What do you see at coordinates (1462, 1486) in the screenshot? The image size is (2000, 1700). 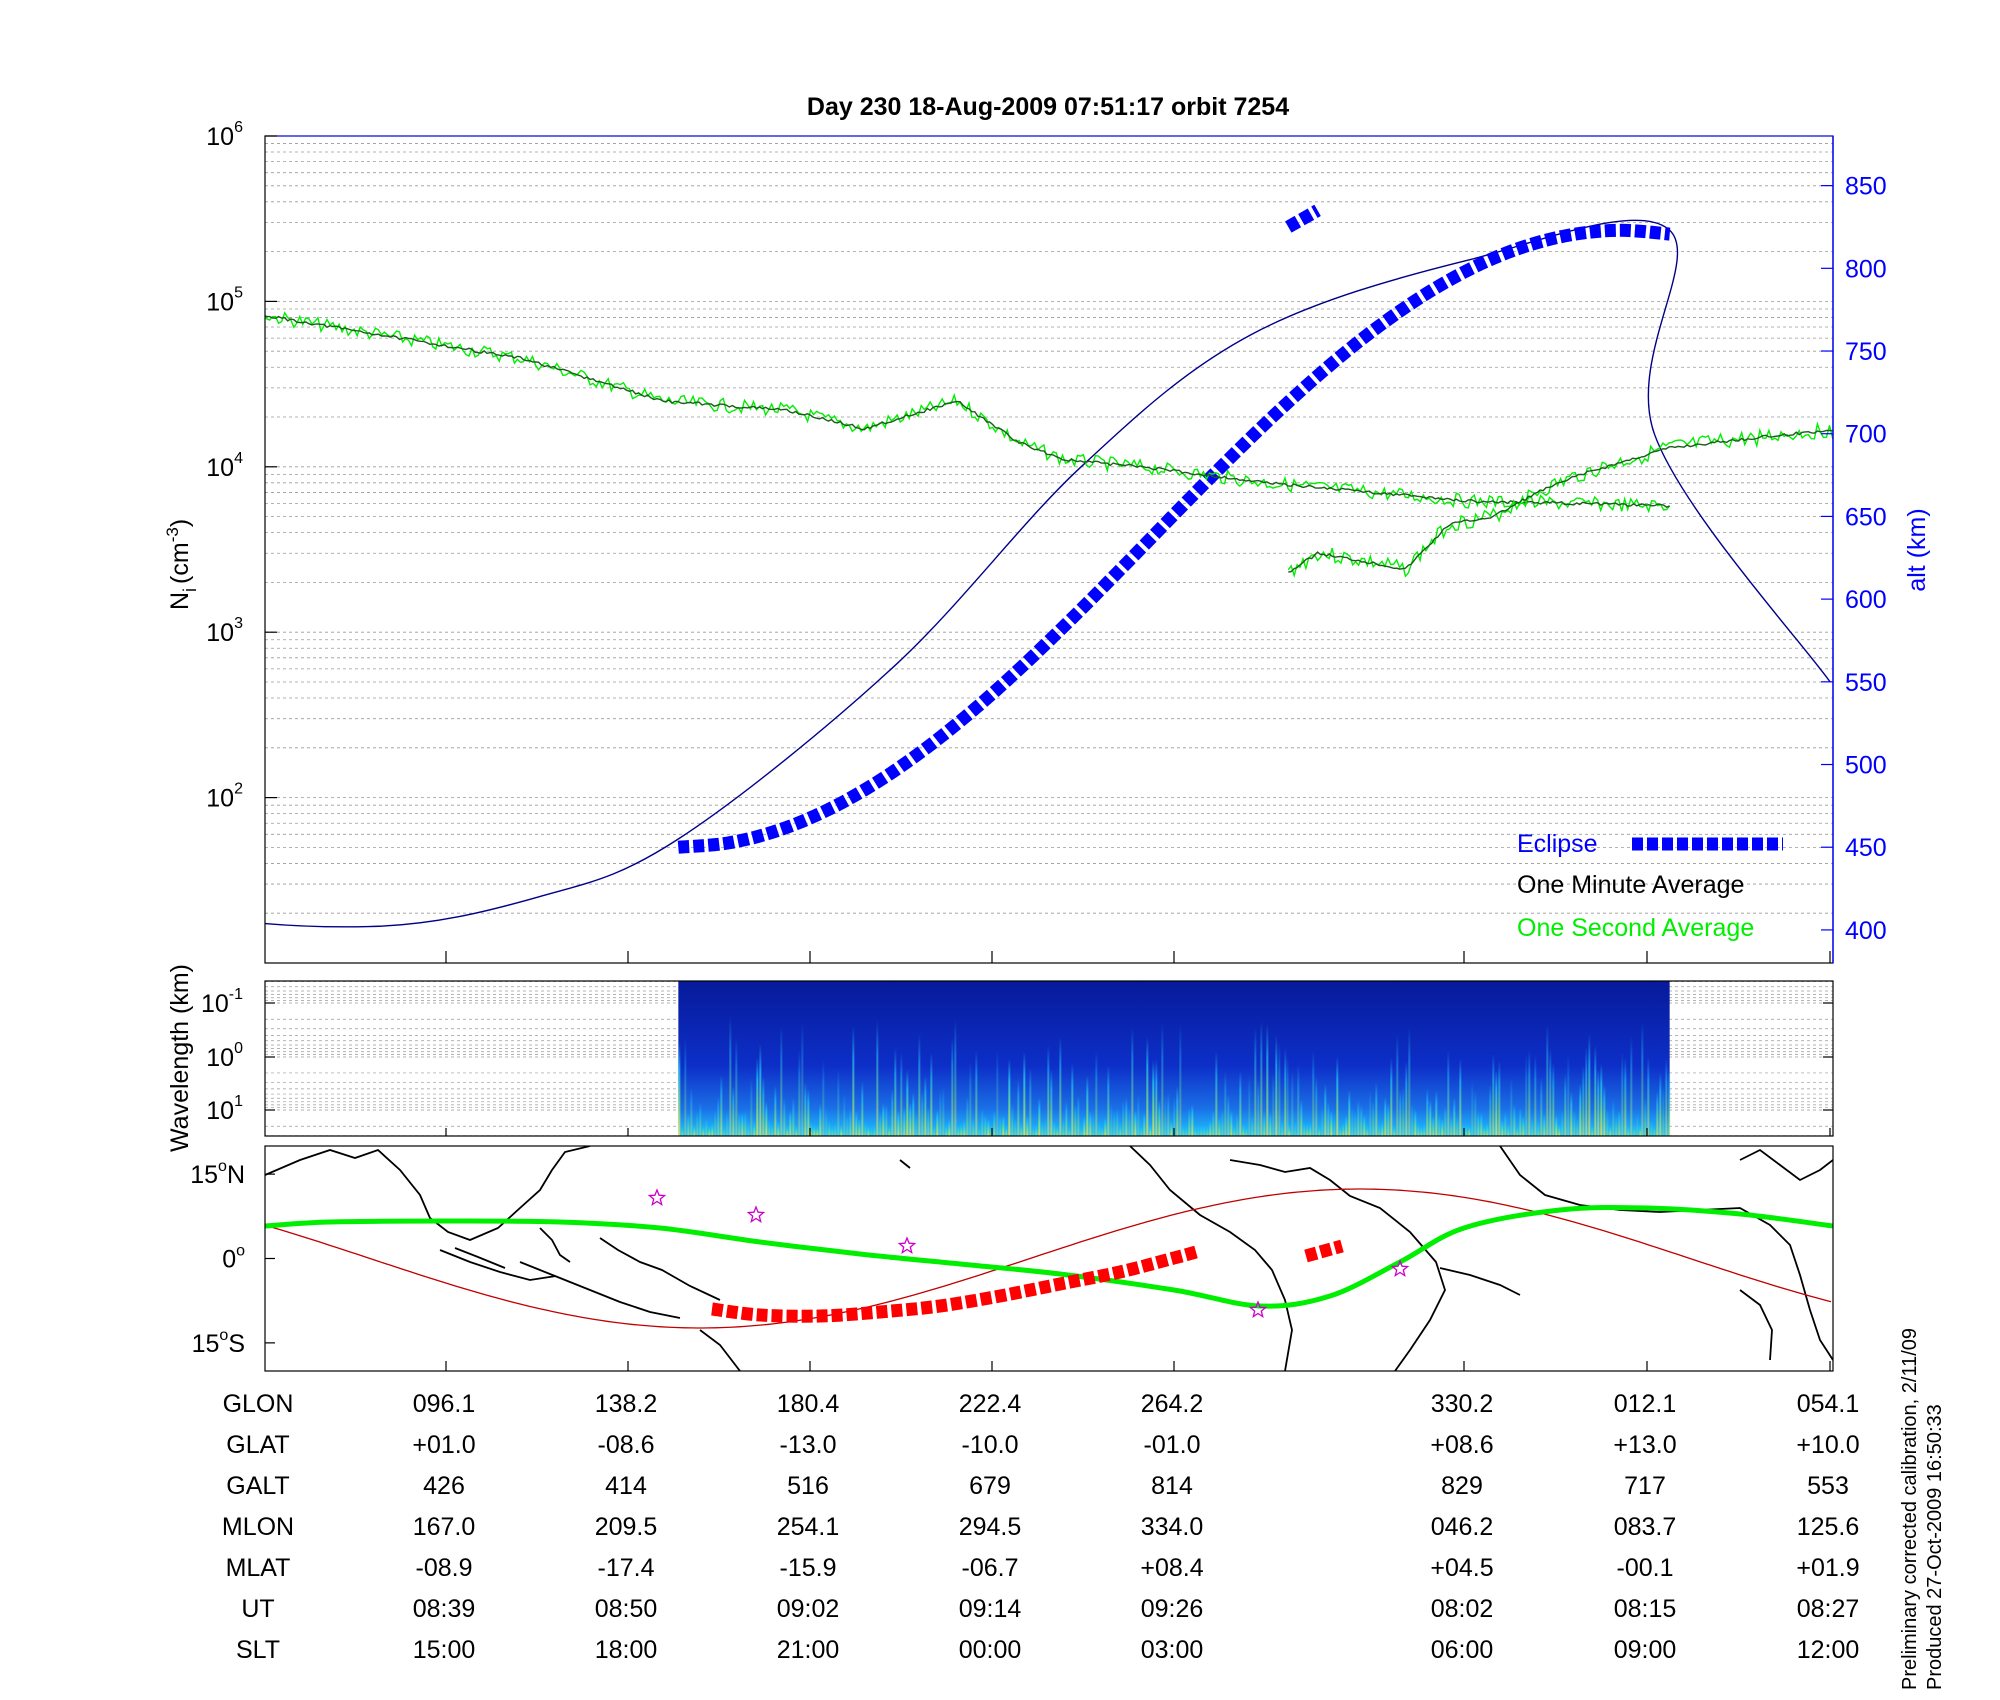 I see `orbit-cell: 829` at bounding box center [1462, 1486].